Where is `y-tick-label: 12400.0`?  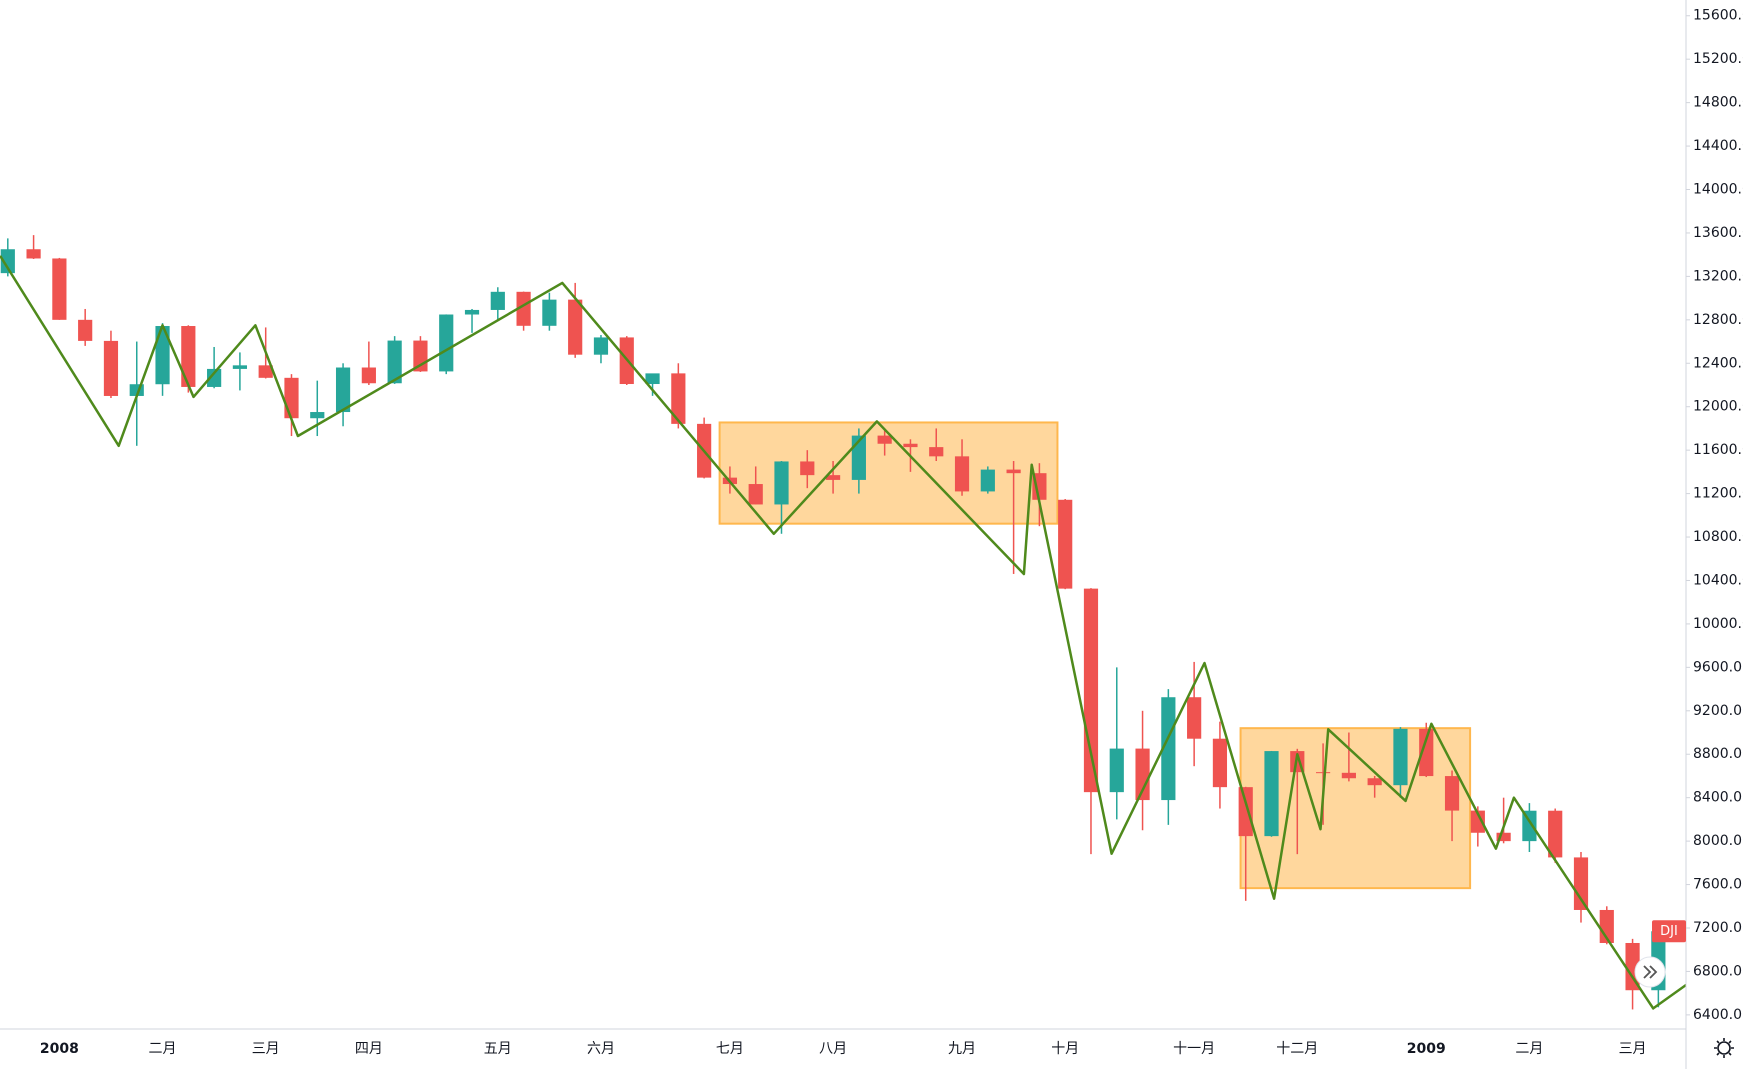 y-tick-label: 12400.0 is located at coordinates (1718, 363).